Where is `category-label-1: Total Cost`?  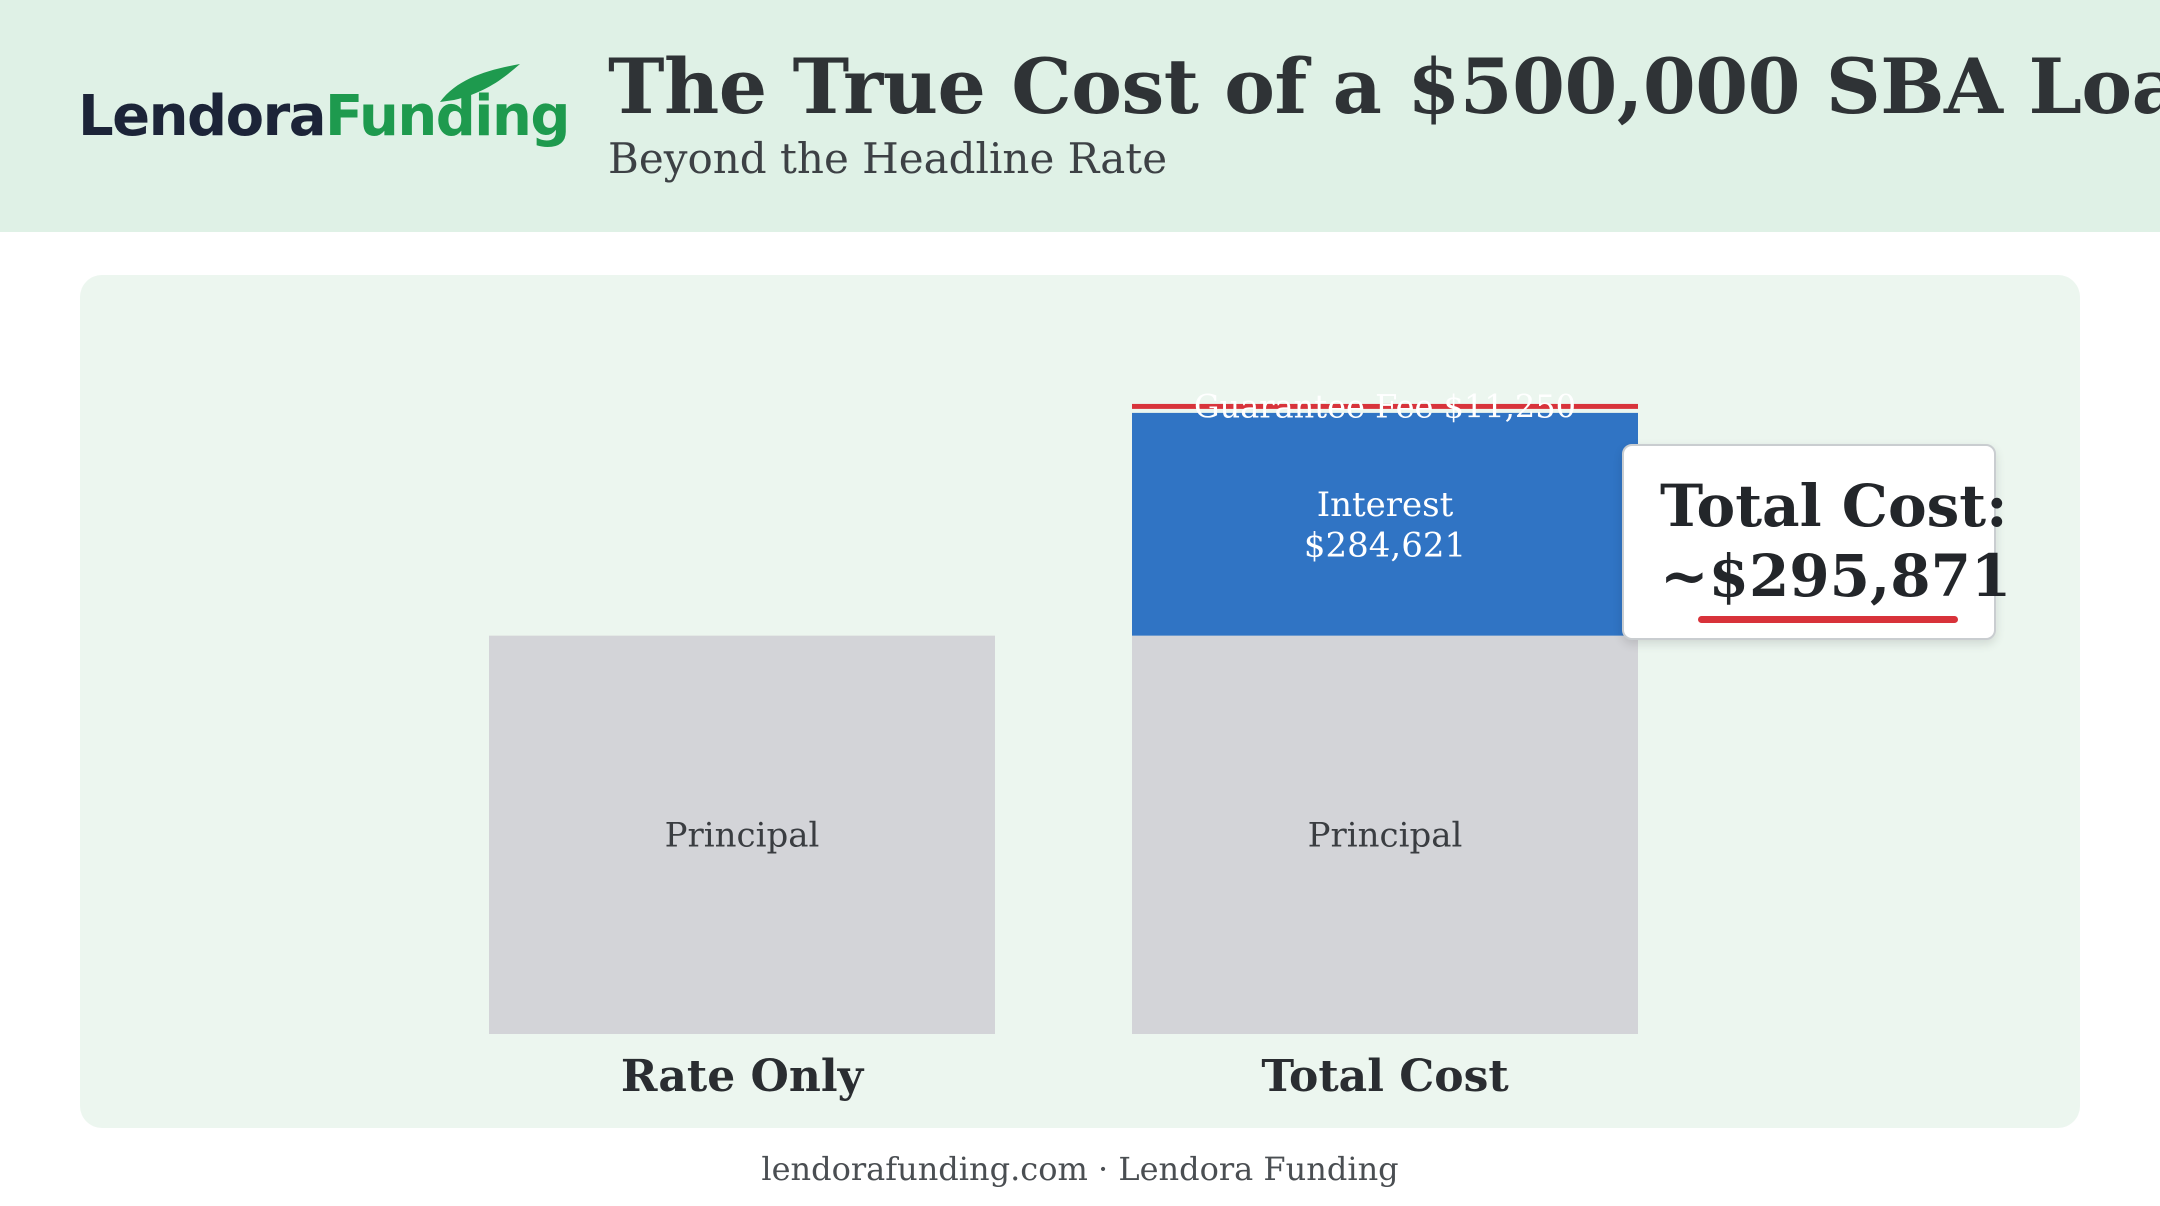 category-label-1: Total Cost is located at coordinates (1385, 1076).